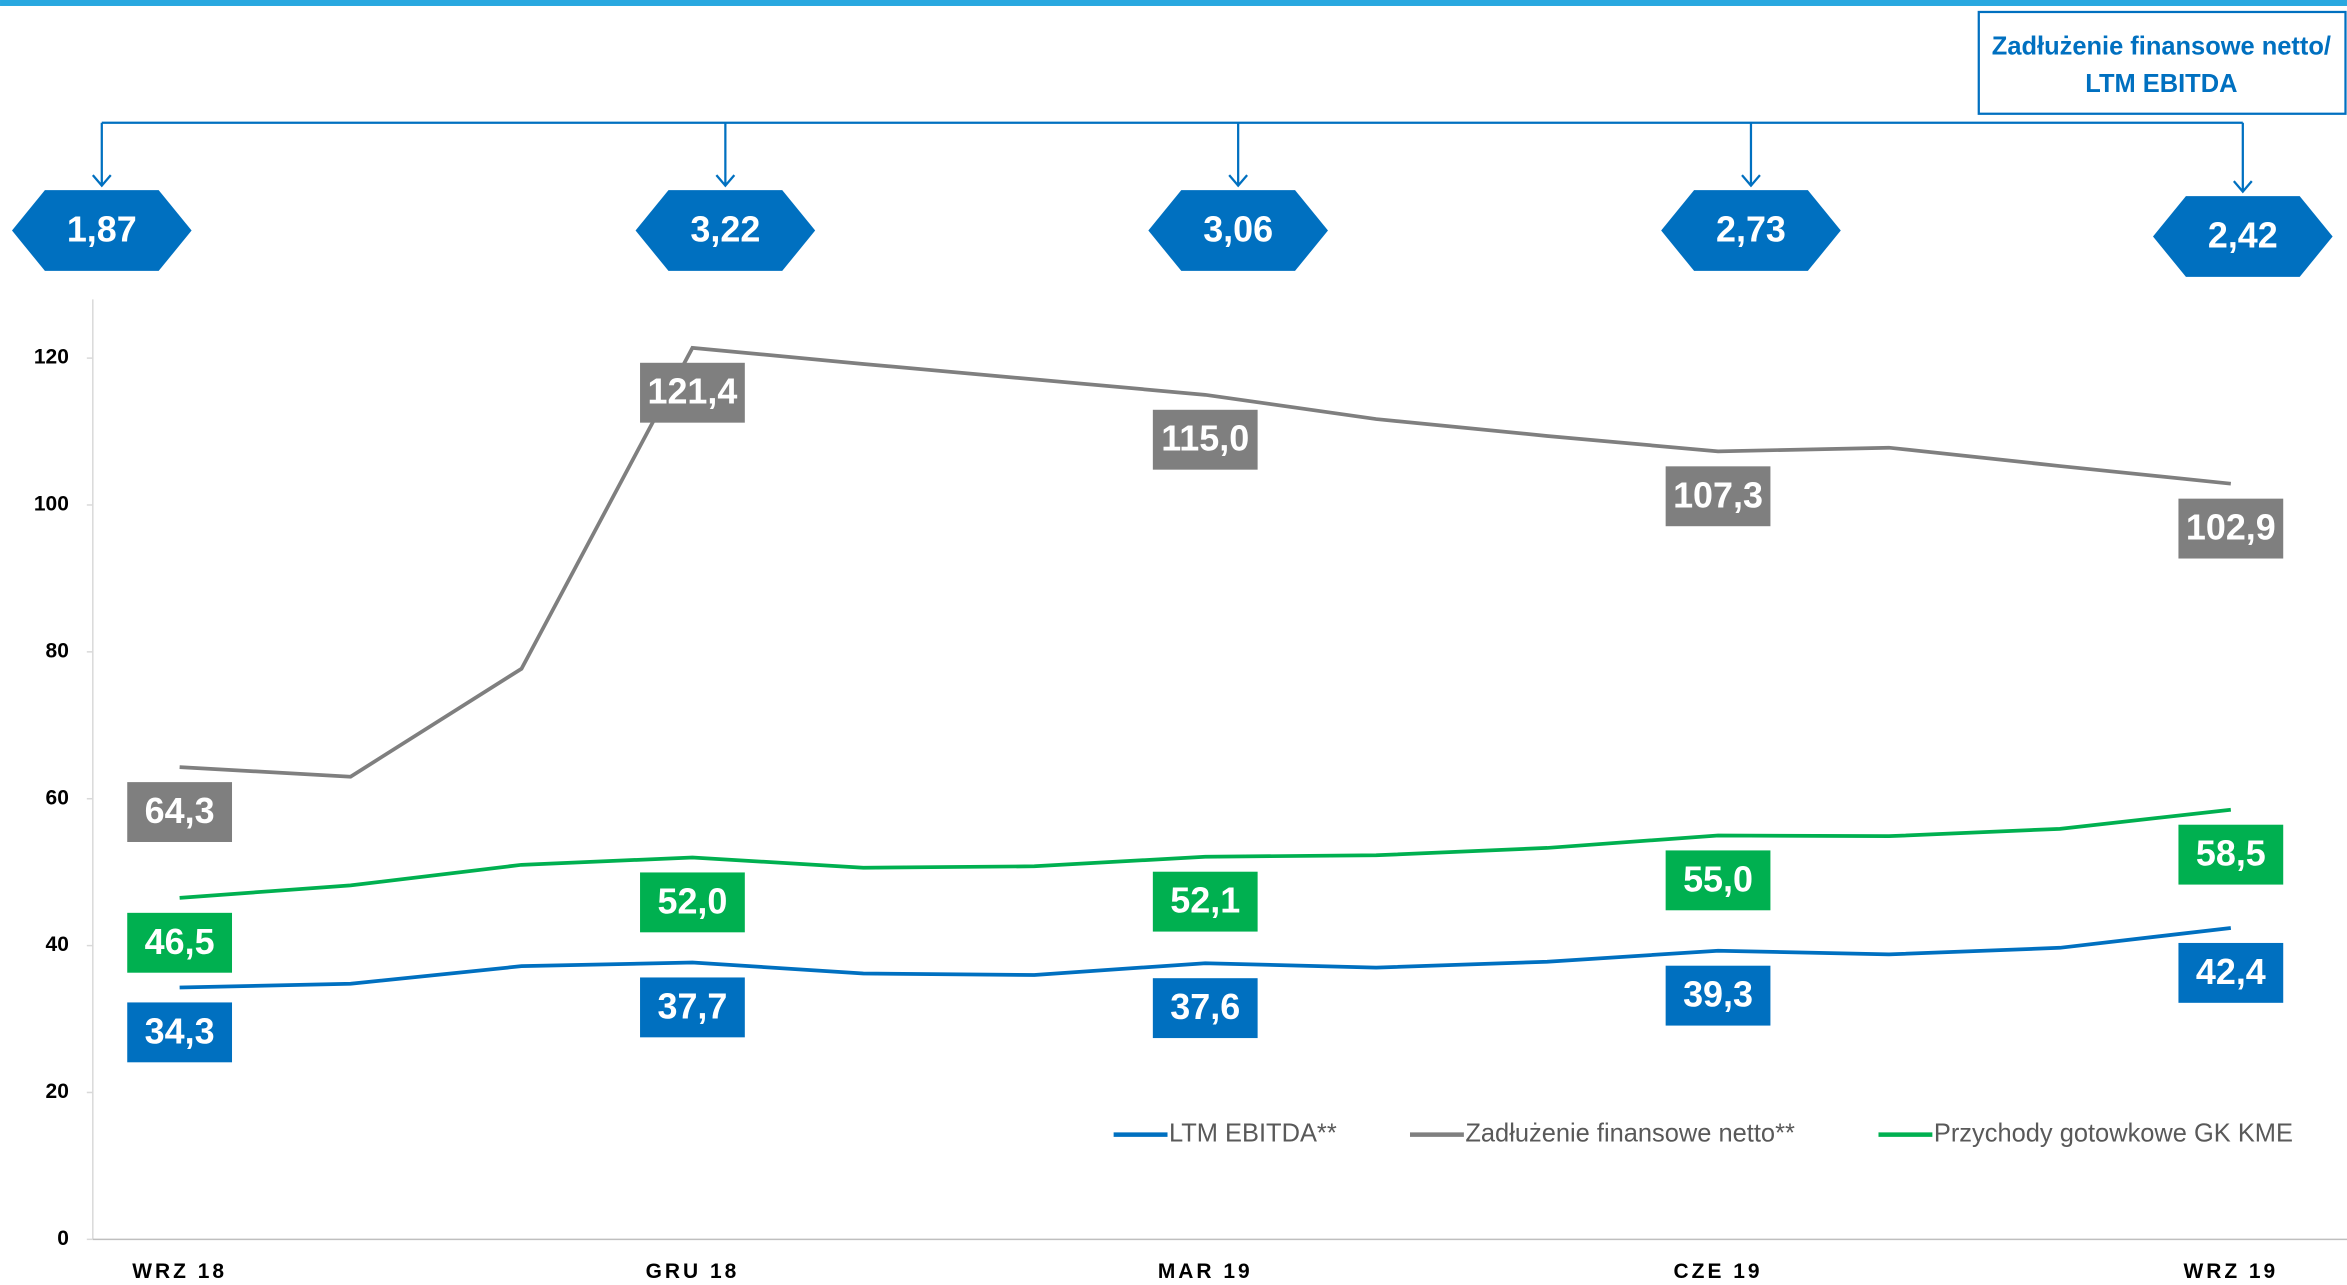 Image resolution: width=2347 pixels, height=1285 pixels. I want to click on x-tick-label: MAR 19, so click(1205, 1271).